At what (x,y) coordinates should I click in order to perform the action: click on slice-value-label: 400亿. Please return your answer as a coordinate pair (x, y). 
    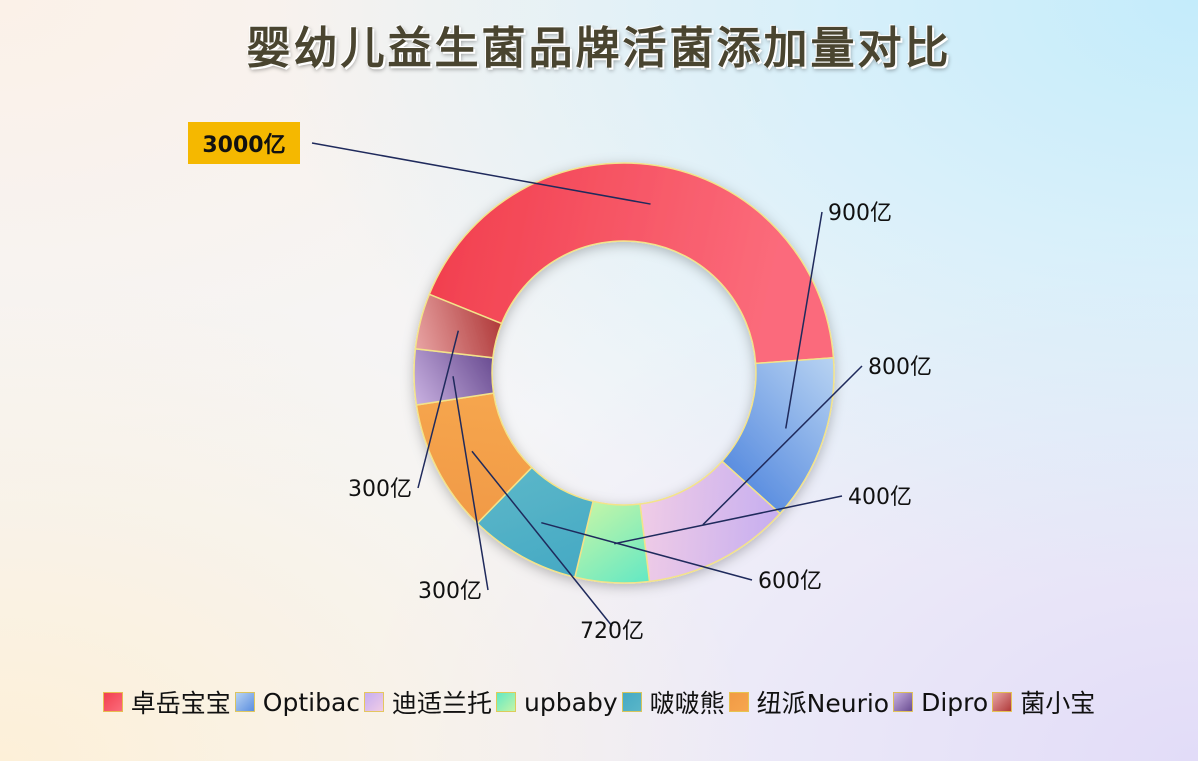
    Looking at the image, I should click on (880, 497).